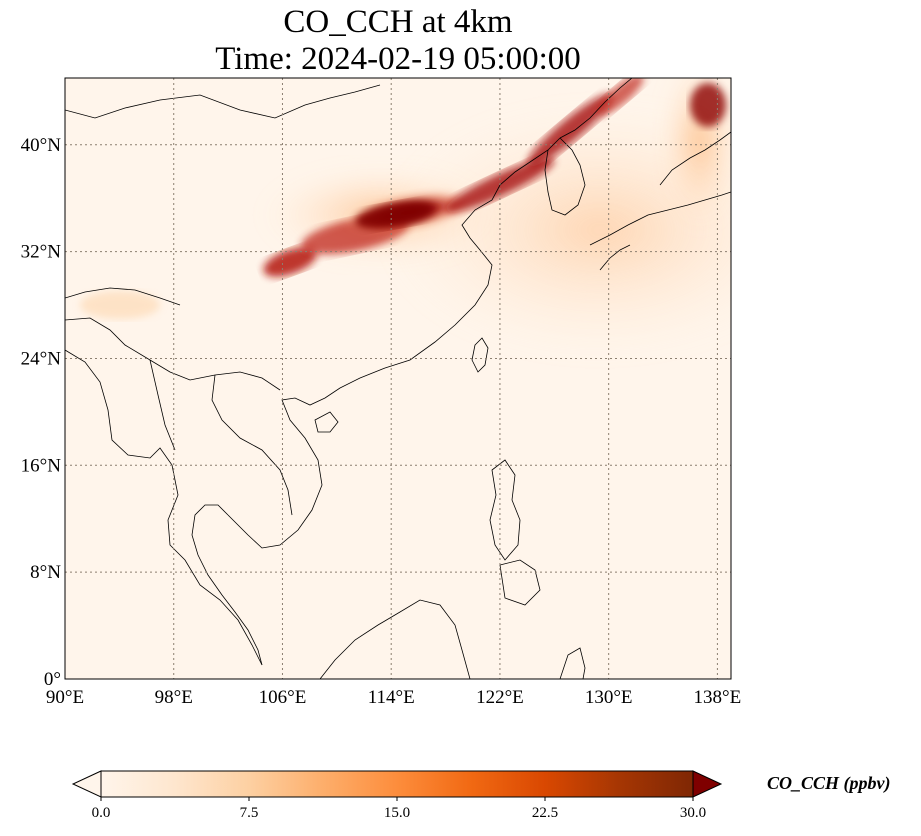 The image size is (921, 836). What do you see at coordinates (41, 412) in the screenshot?
I see `latitude-axis: 0° 8°N 16°N 24°N 32°N 40°N` at bounding box center [41, 412].